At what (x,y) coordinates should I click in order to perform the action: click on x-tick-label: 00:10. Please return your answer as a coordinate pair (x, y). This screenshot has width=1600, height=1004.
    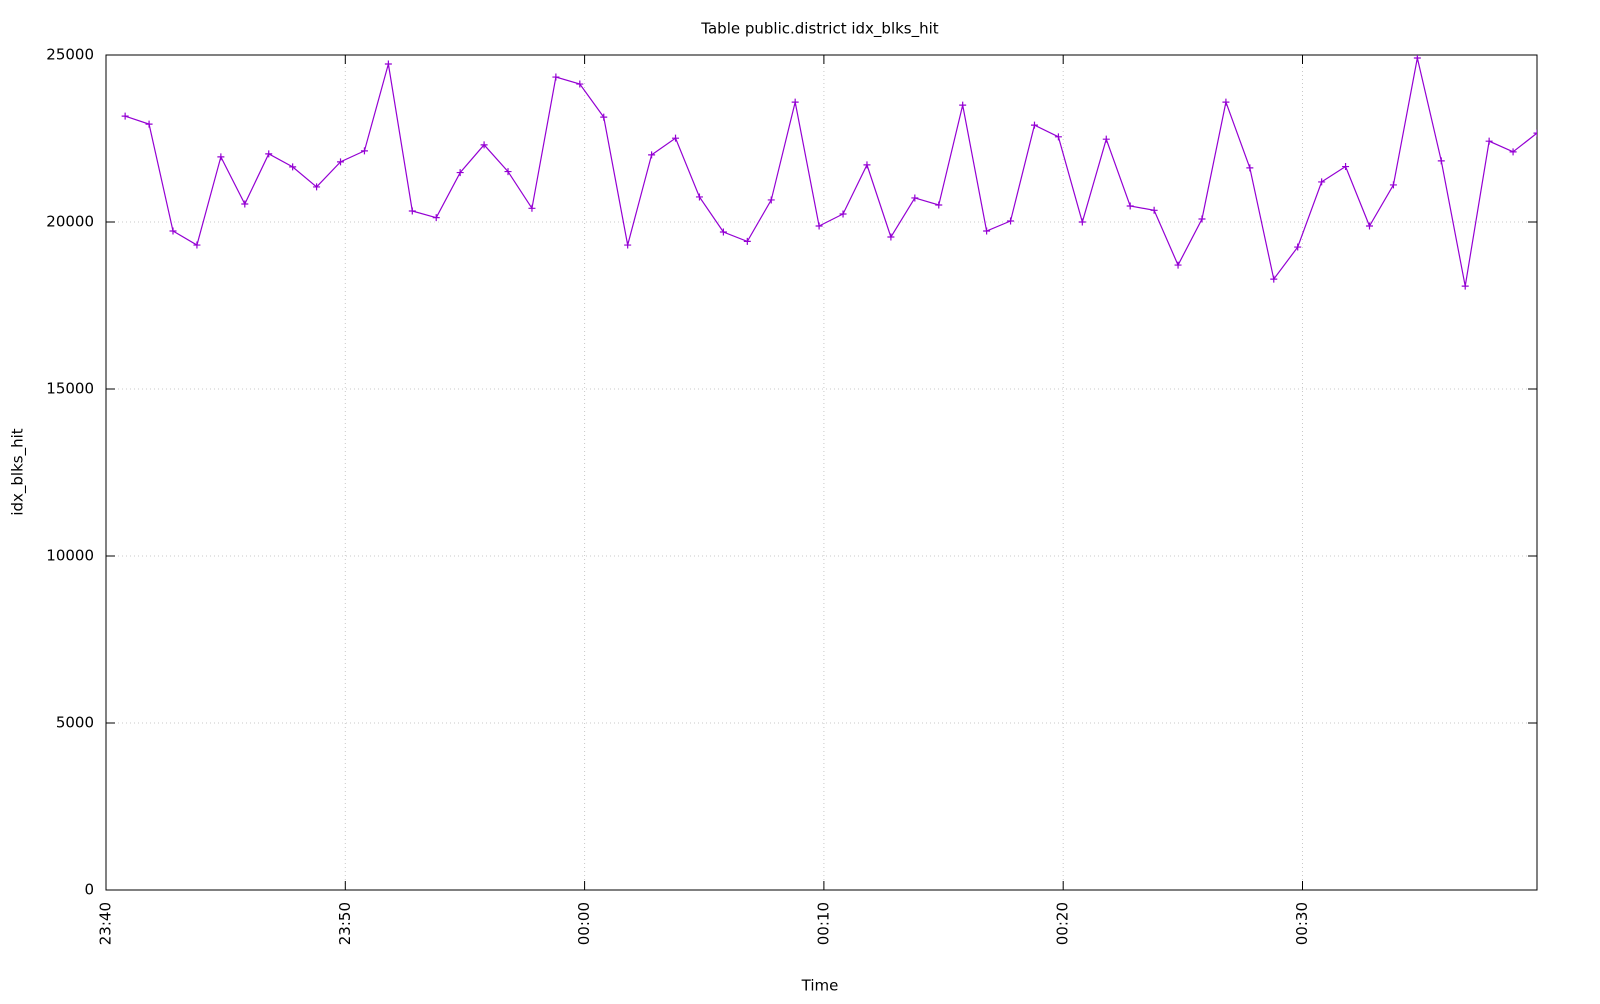
    Looking at the image, I should click on (823, 923).